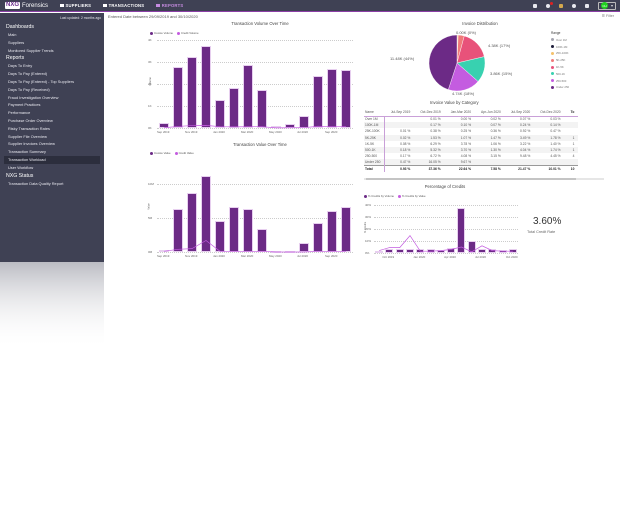 This screenshot has height=529, width=620. What do you see at coordinates (29, 89) in the screenshot?
I see `sidebar-item-days-to-pay-received: Days To Pay (Received)` at bounding box center [29, 89].